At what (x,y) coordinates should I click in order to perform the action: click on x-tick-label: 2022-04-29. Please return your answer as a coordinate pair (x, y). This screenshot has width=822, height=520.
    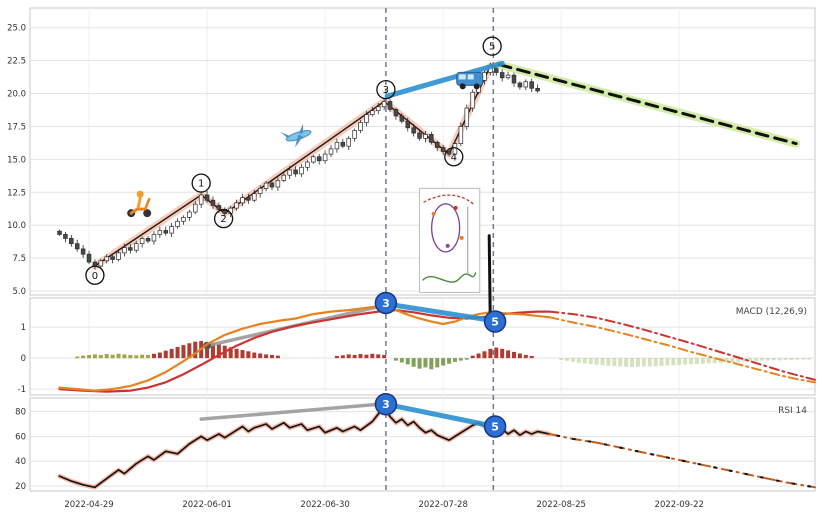
    Looking at the image, I should click on (88, 505).